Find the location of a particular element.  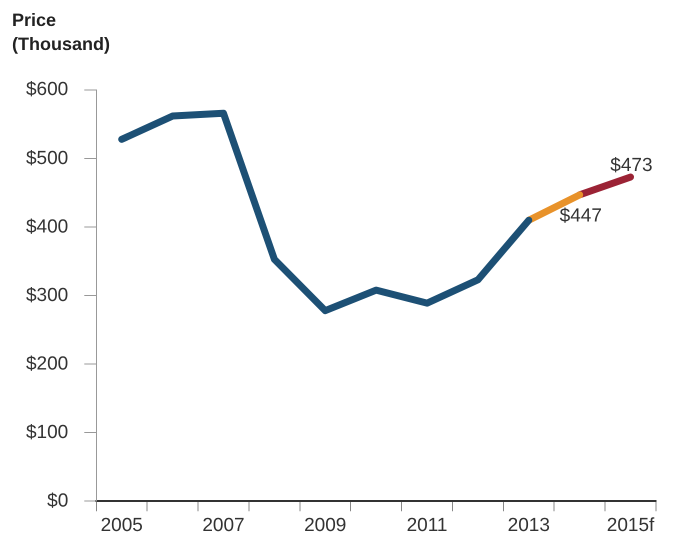

y-tick-label: $500 is located at coordinates (47, 158).